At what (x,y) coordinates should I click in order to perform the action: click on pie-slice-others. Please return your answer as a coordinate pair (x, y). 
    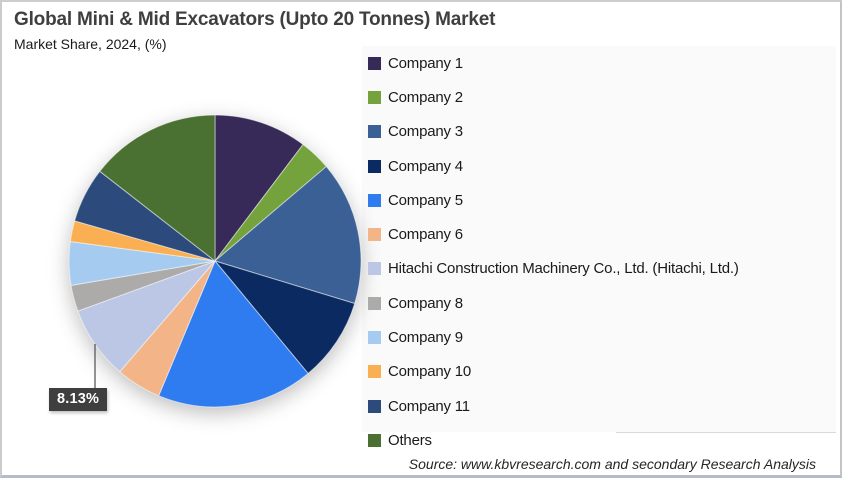
    Looking at the image, I should click on (157, 188).